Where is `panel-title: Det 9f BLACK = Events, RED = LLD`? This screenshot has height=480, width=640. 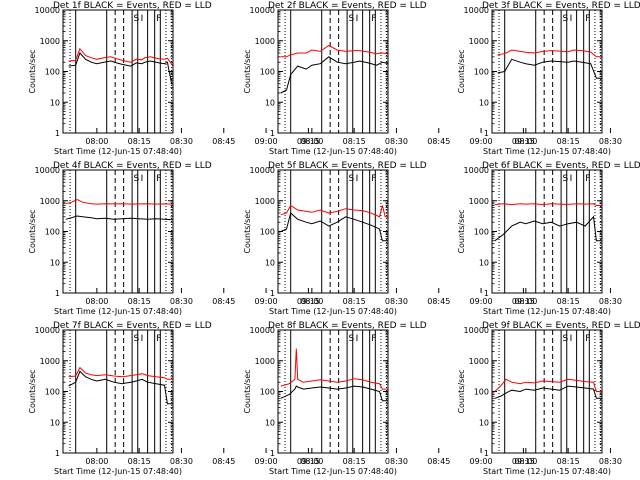 panel-title: Det 9f BLACK = Events, RED = LLD is located at coordinates (561, 326).